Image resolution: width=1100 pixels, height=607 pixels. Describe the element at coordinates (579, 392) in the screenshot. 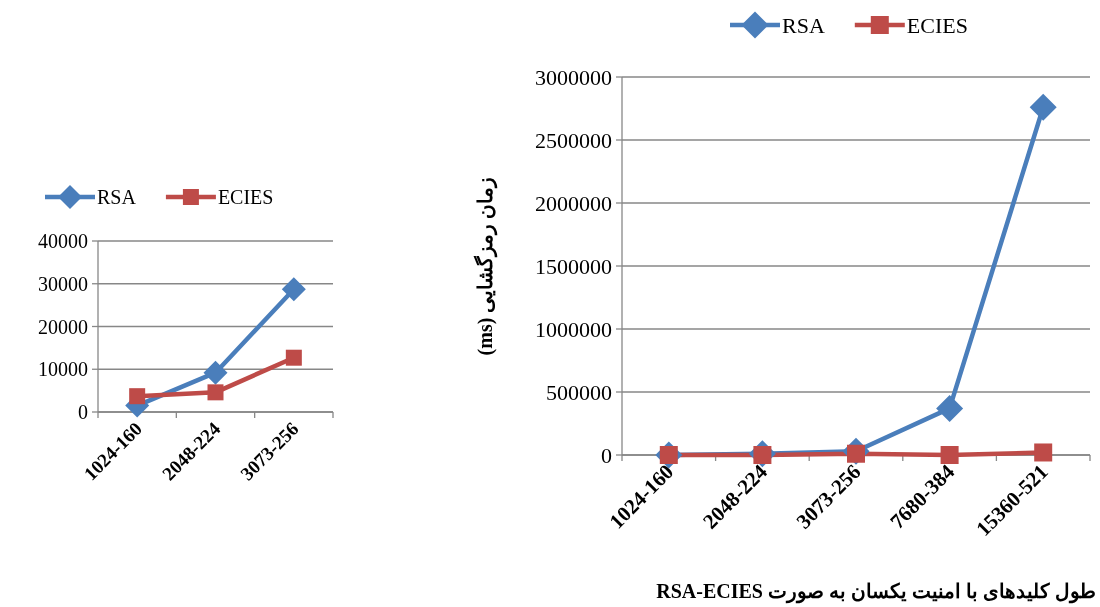

I see `y-tick-label: 500000` at that location.